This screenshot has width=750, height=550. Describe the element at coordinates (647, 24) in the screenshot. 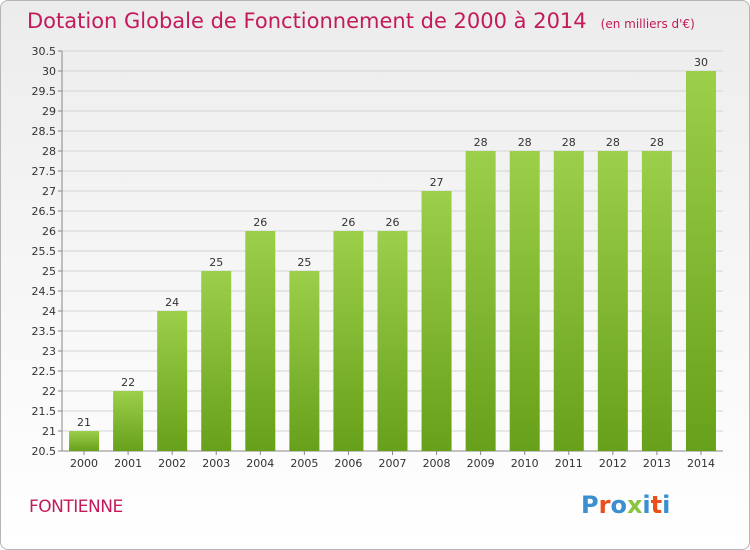

I see `chart-subtitle: (en milliers d'€)` at that location.